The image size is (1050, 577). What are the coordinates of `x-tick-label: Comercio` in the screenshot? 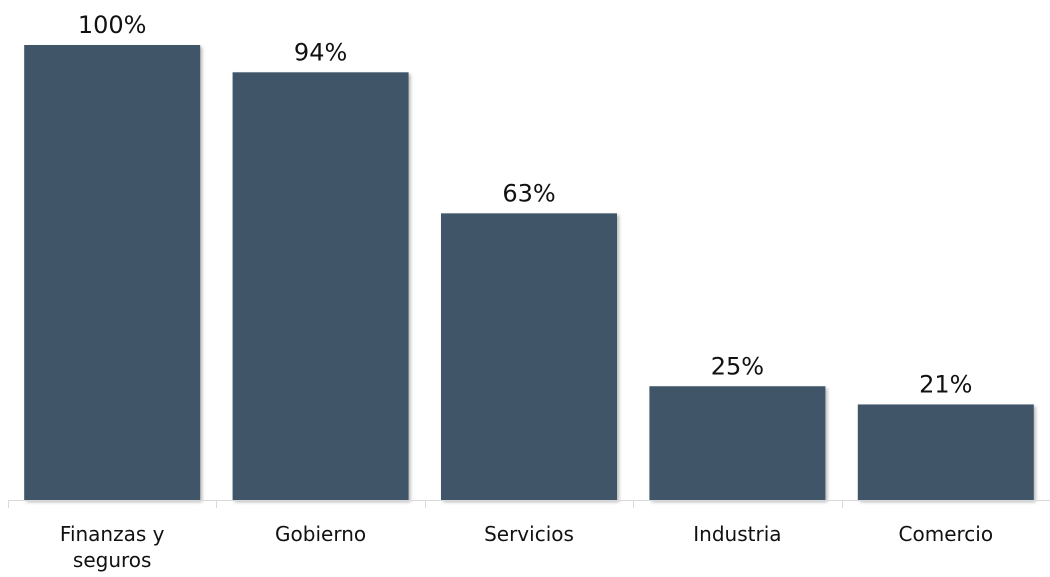 It's located at (946, 534).